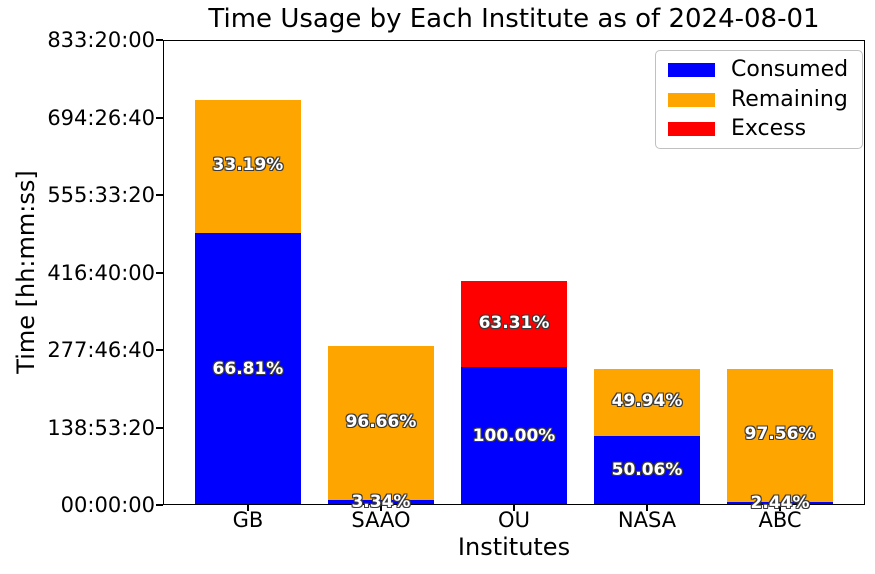 This screenshot has width=875, height=574. Describe the element at coordinates (248, 520) in the screenshot. I see `x-tick-label: GB` at that location.